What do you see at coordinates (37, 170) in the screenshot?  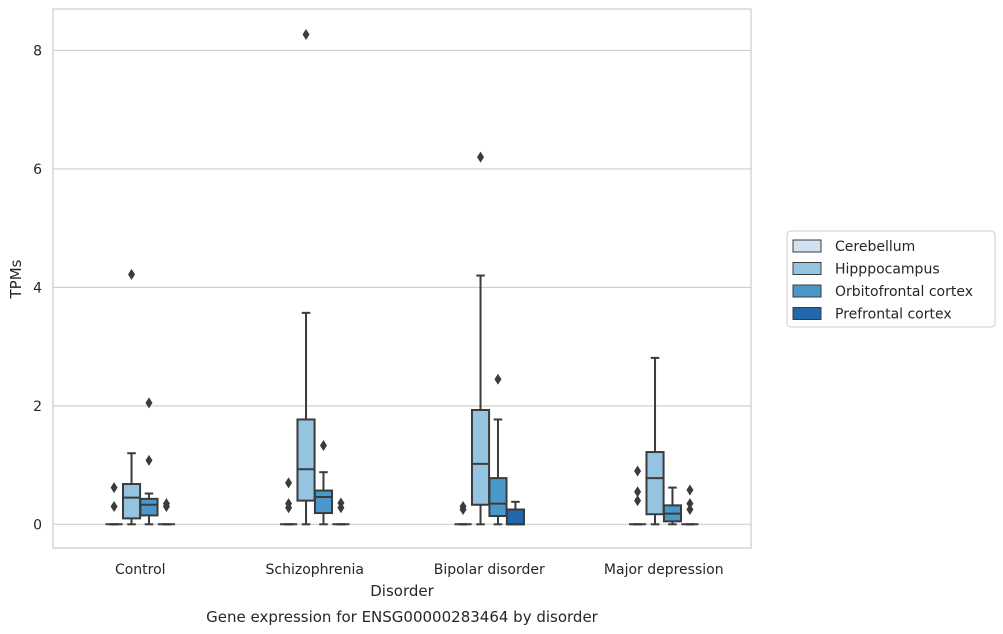 I see `y-tick-label: 6` at bounding box center [37, 170].